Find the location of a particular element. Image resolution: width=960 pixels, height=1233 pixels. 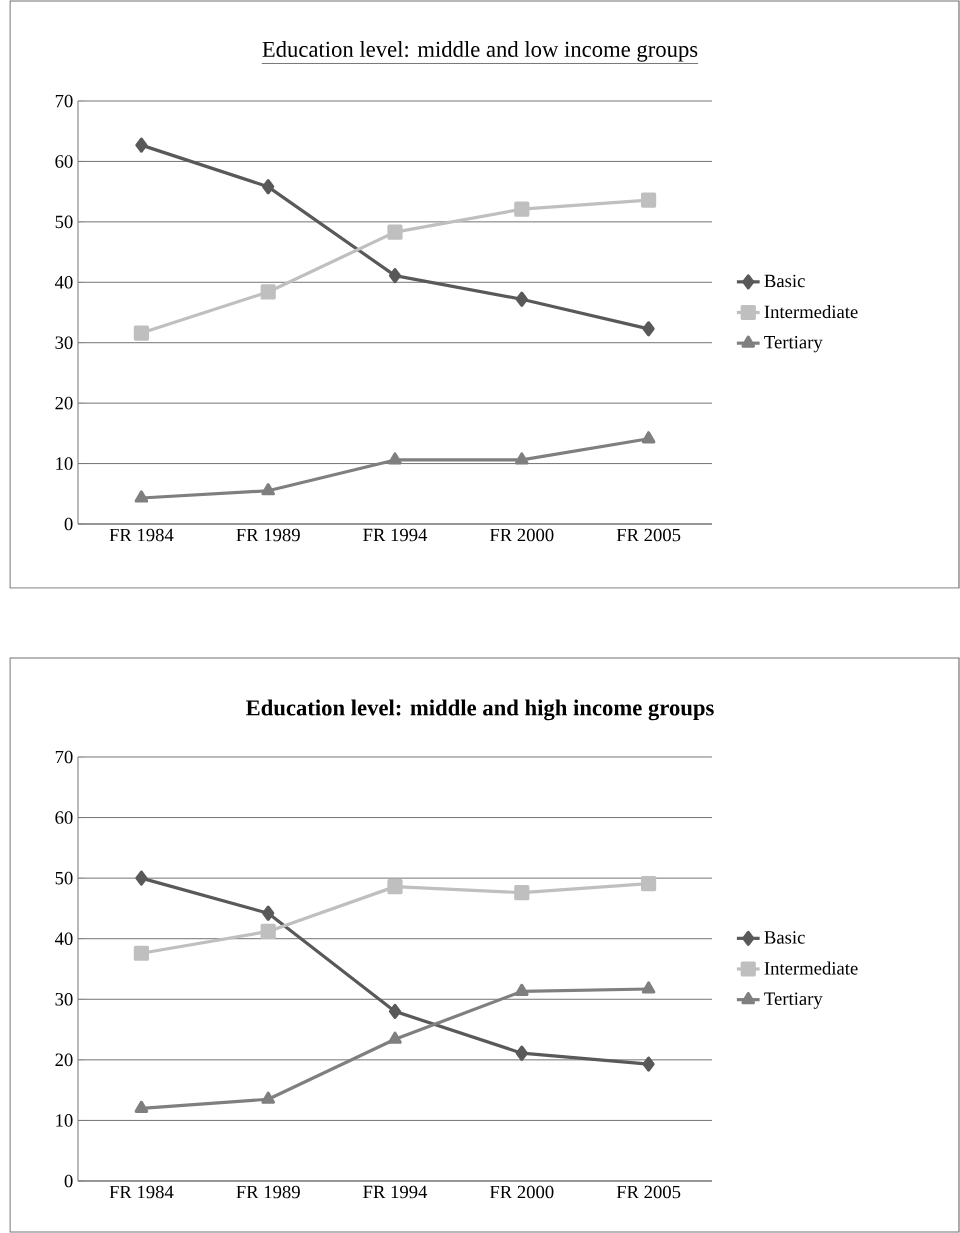

chart-title: Education level: middle and low income groups is located at coordinates (480, 51).